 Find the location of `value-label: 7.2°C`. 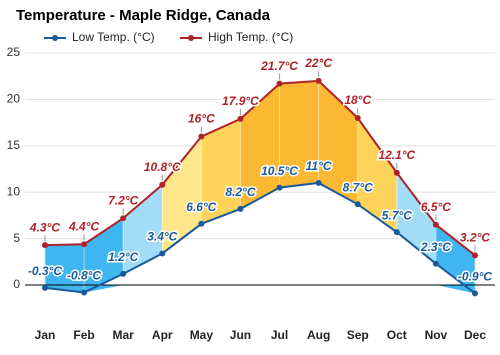

value-label: 7.2°C is located at coordinates (123, 200).